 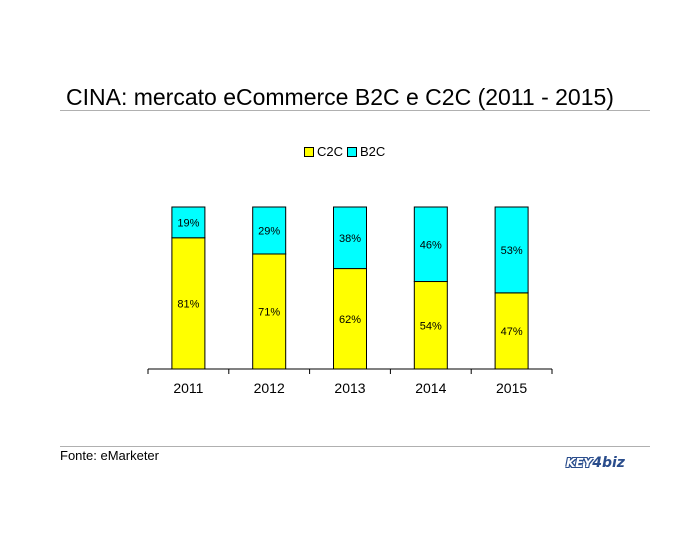 What do you see at coordinates (188, 388) in the screenshot?
I see `x-tick-label-2011: 2011` at bounding box center [188, 388].